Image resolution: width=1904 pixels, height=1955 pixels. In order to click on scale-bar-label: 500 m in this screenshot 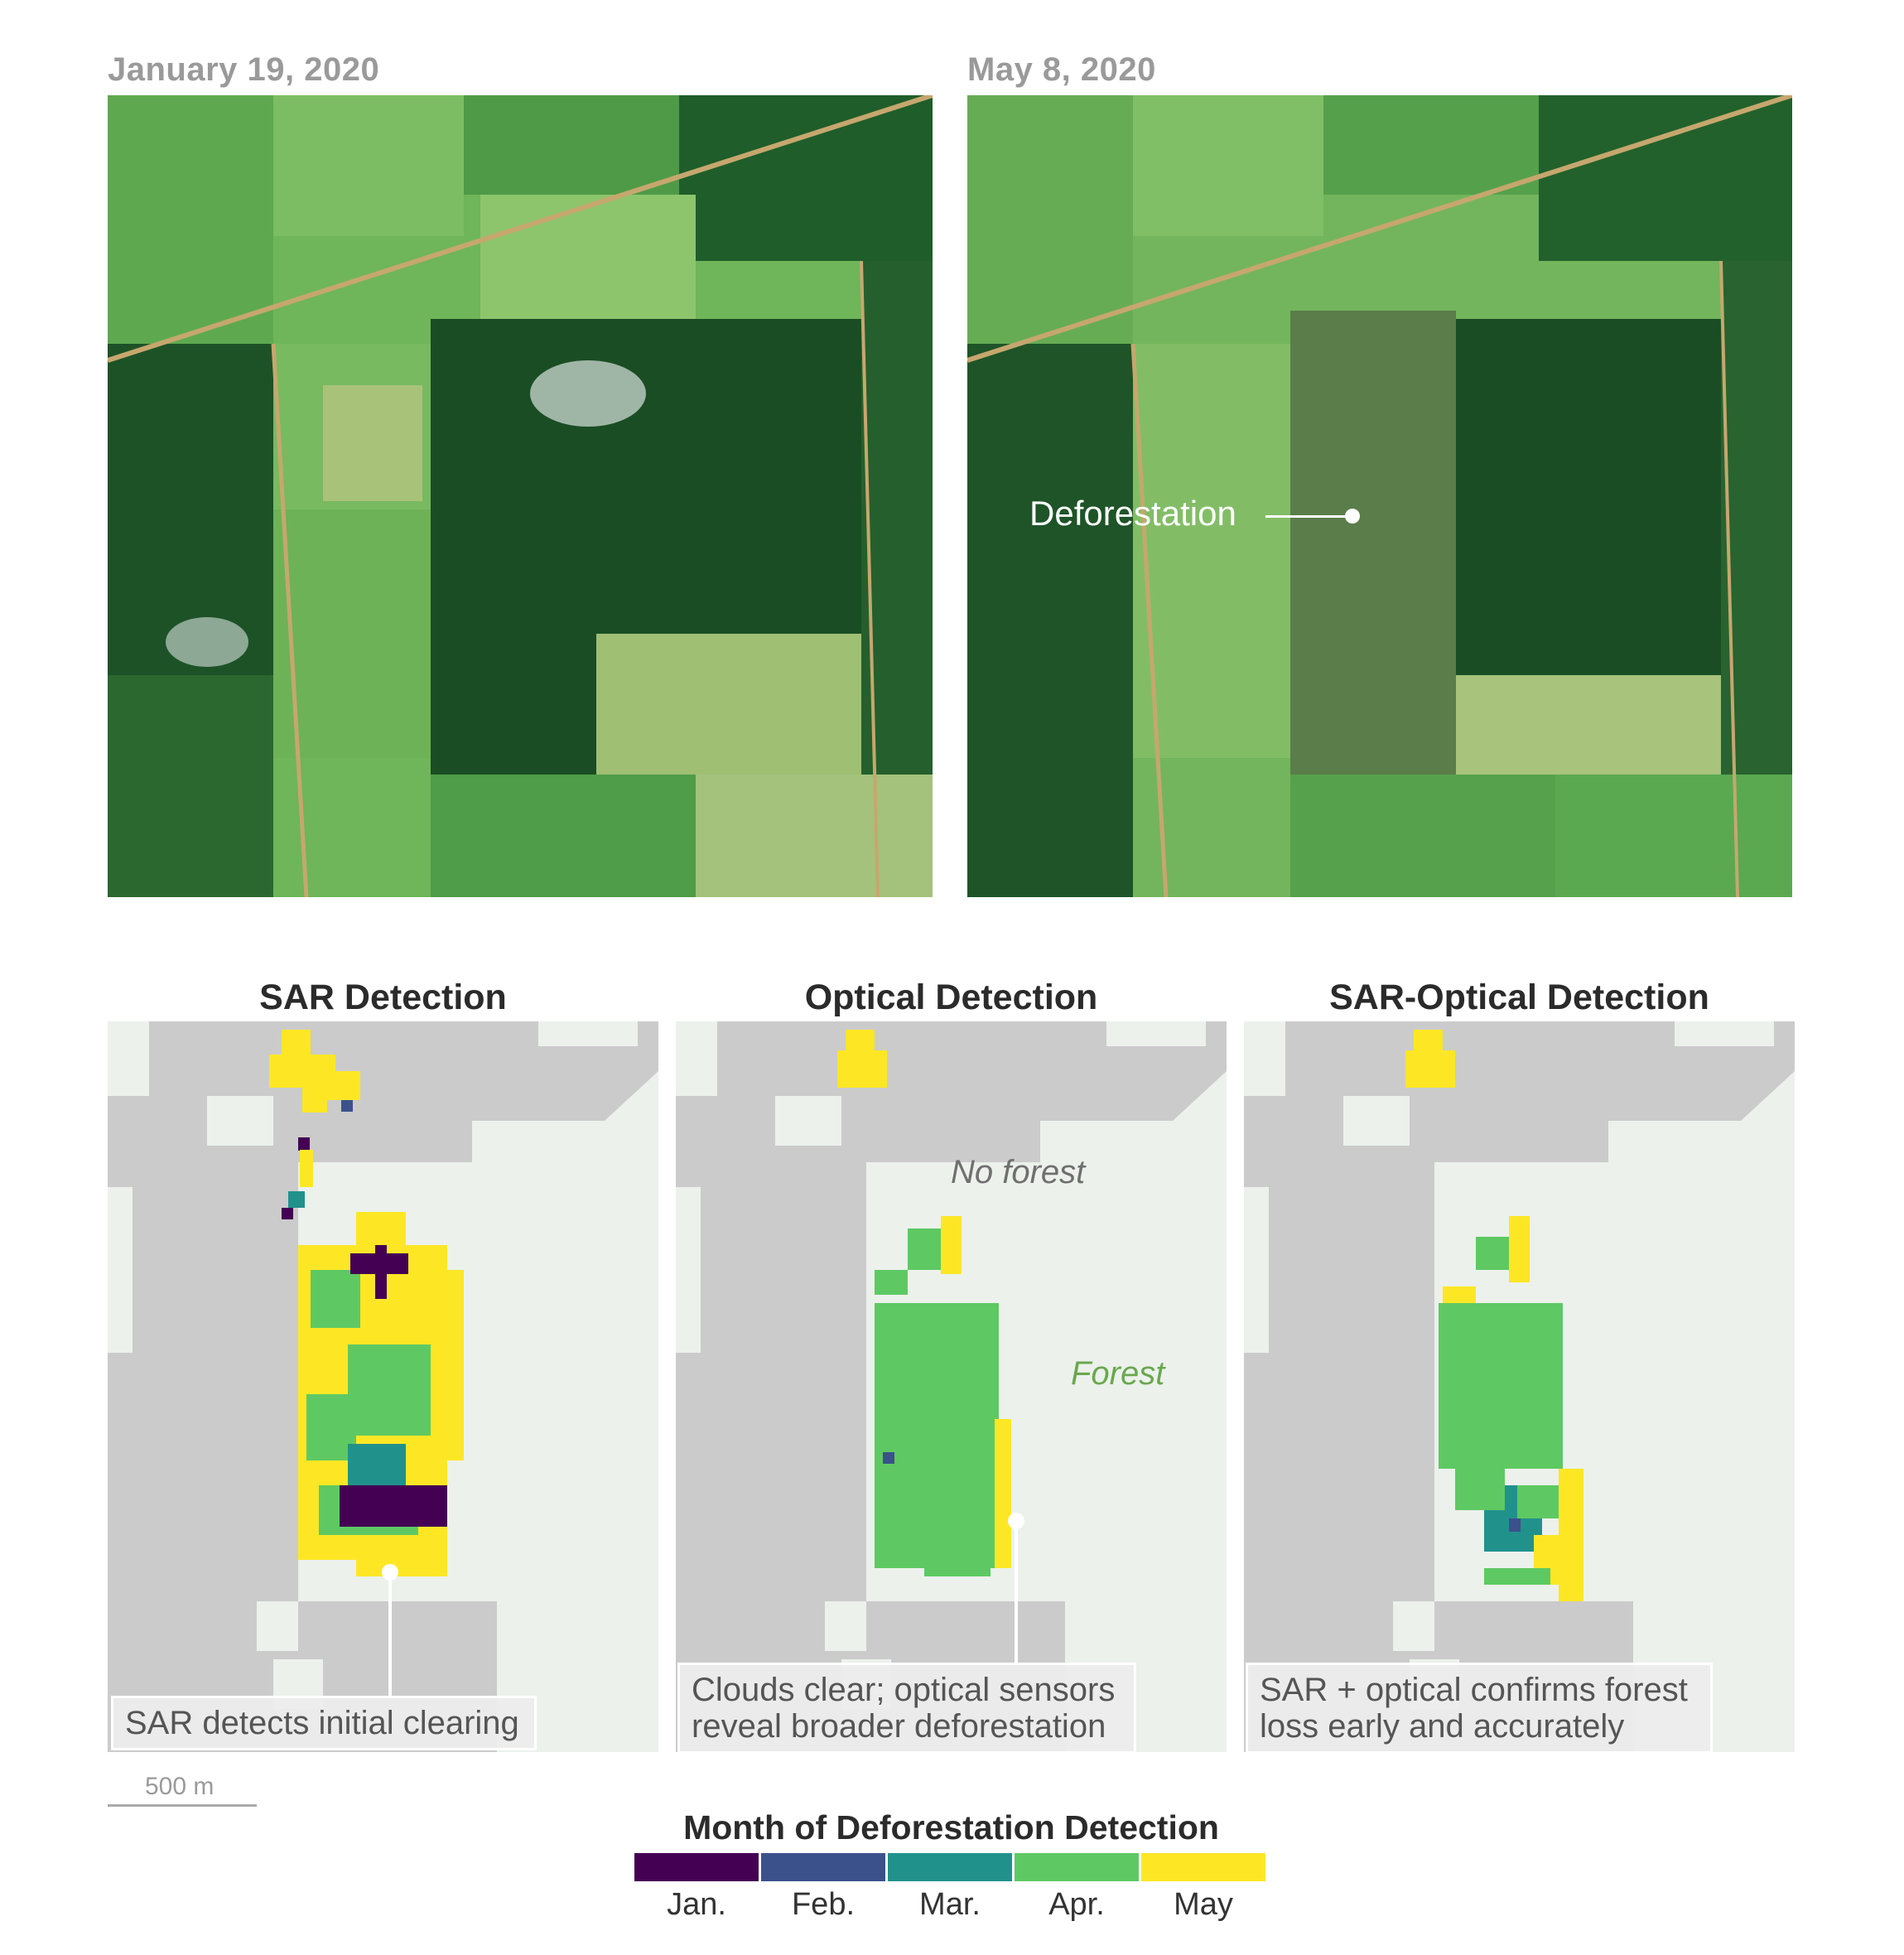, I will do `click(180, 1786)`.